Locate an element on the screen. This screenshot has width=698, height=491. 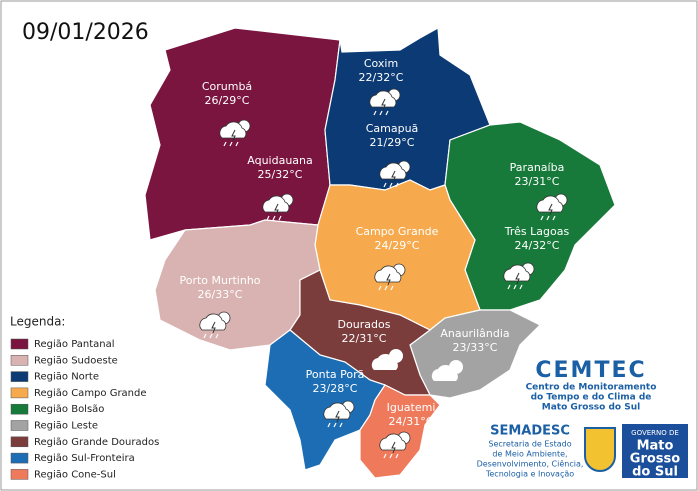
city-temp: 24/31°C is located at coordinates (411, 421).